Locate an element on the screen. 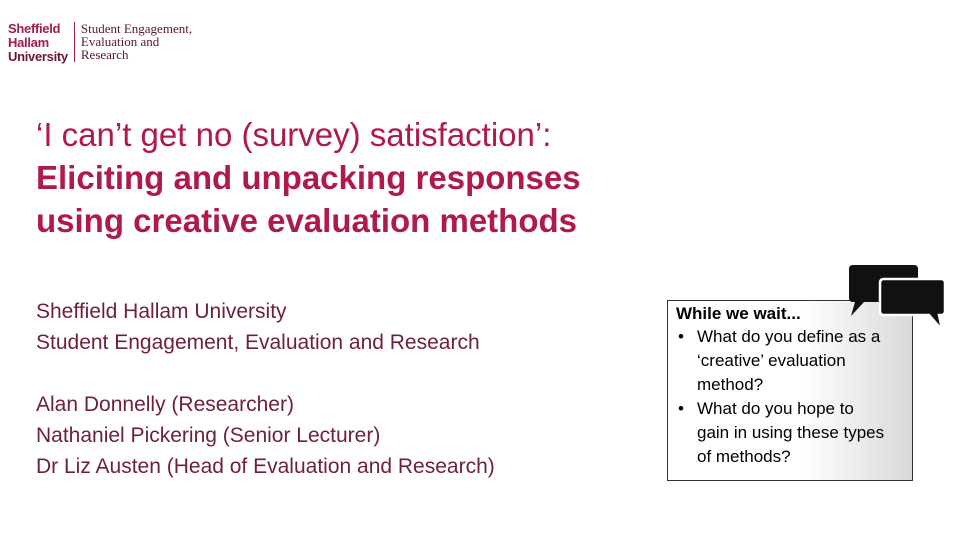  question-line: of methods? is located at coordinates (744, 456).